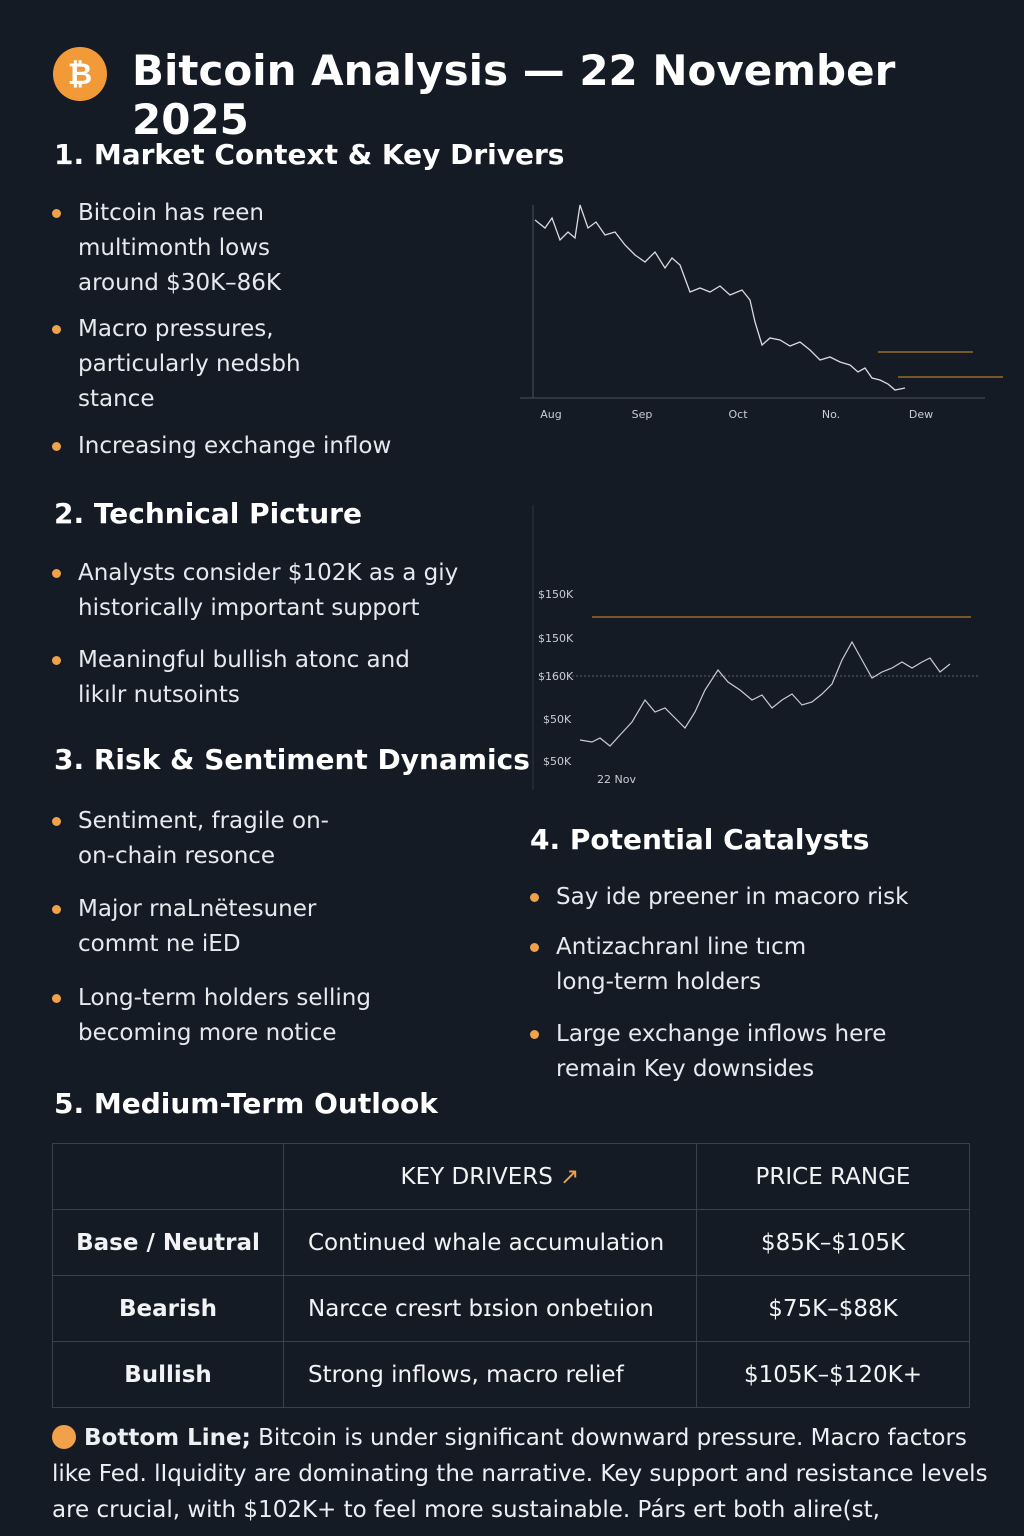 The height and width of the screenshot is (1536, 1024). Describe the element at coordinates (208, 513) in the screenshot. I see `section-heading: 2. Technical Picture` at that location.